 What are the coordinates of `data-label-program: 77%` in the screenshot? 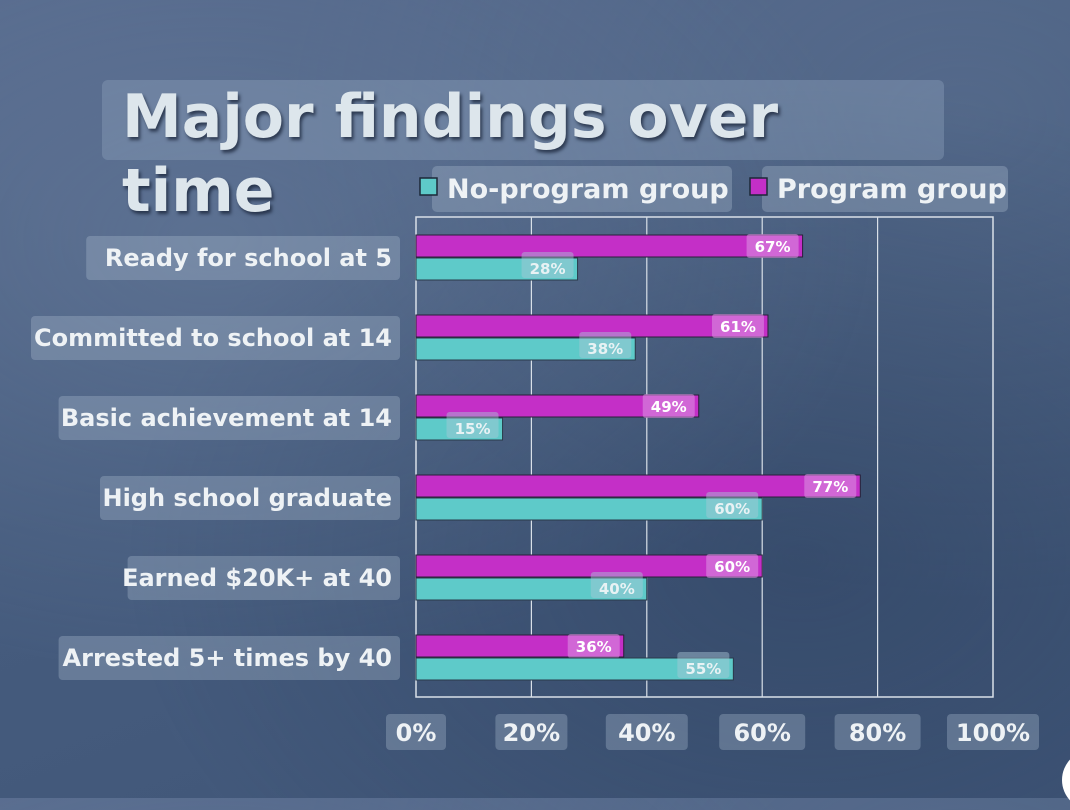 It's located at (830, 487).